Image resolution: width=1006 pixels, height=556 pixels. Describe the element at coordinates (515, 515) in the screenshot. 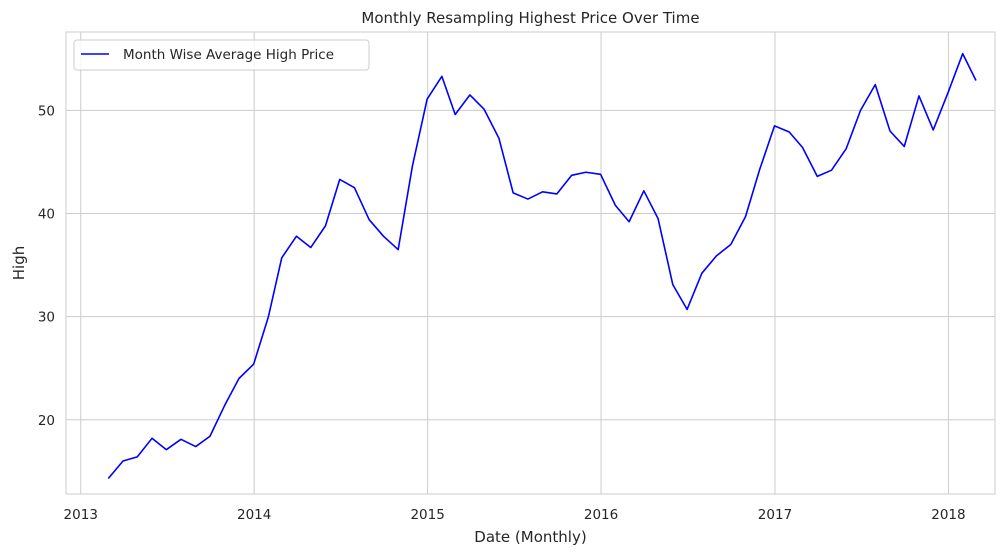

I see `x-axis-ticks: 2013 2014 2015 2016 2017 2018` at that location.